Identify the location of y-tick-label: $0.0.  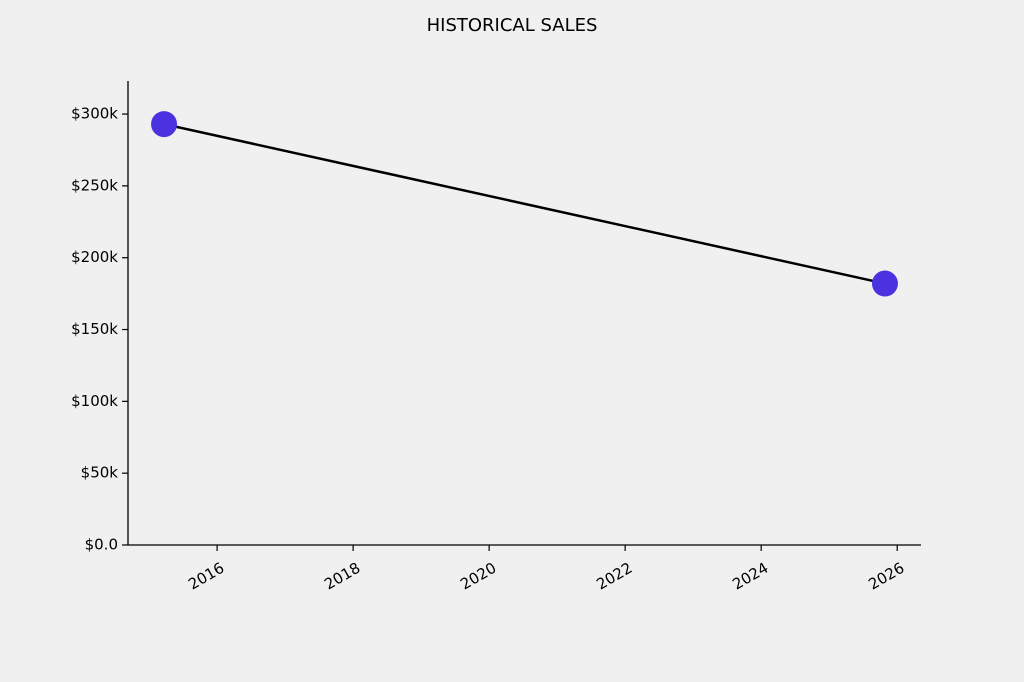
(101, 545).